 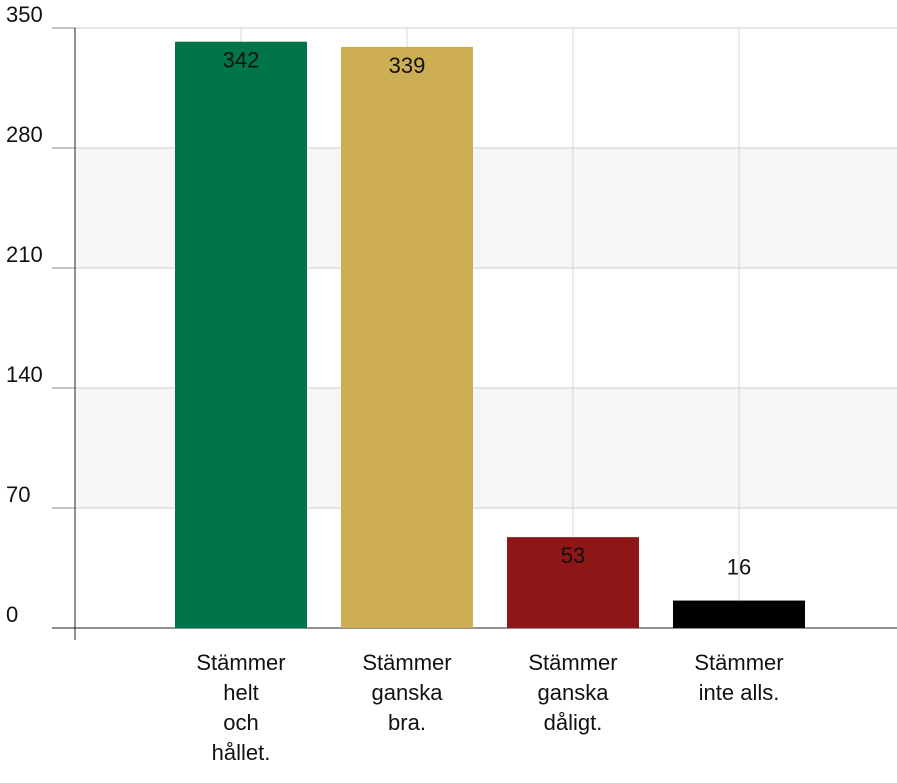 What do you see at coordinates (18, 494) in the screenshot?
I see `y-tick-label: 70` at bounding box center [18, 494].